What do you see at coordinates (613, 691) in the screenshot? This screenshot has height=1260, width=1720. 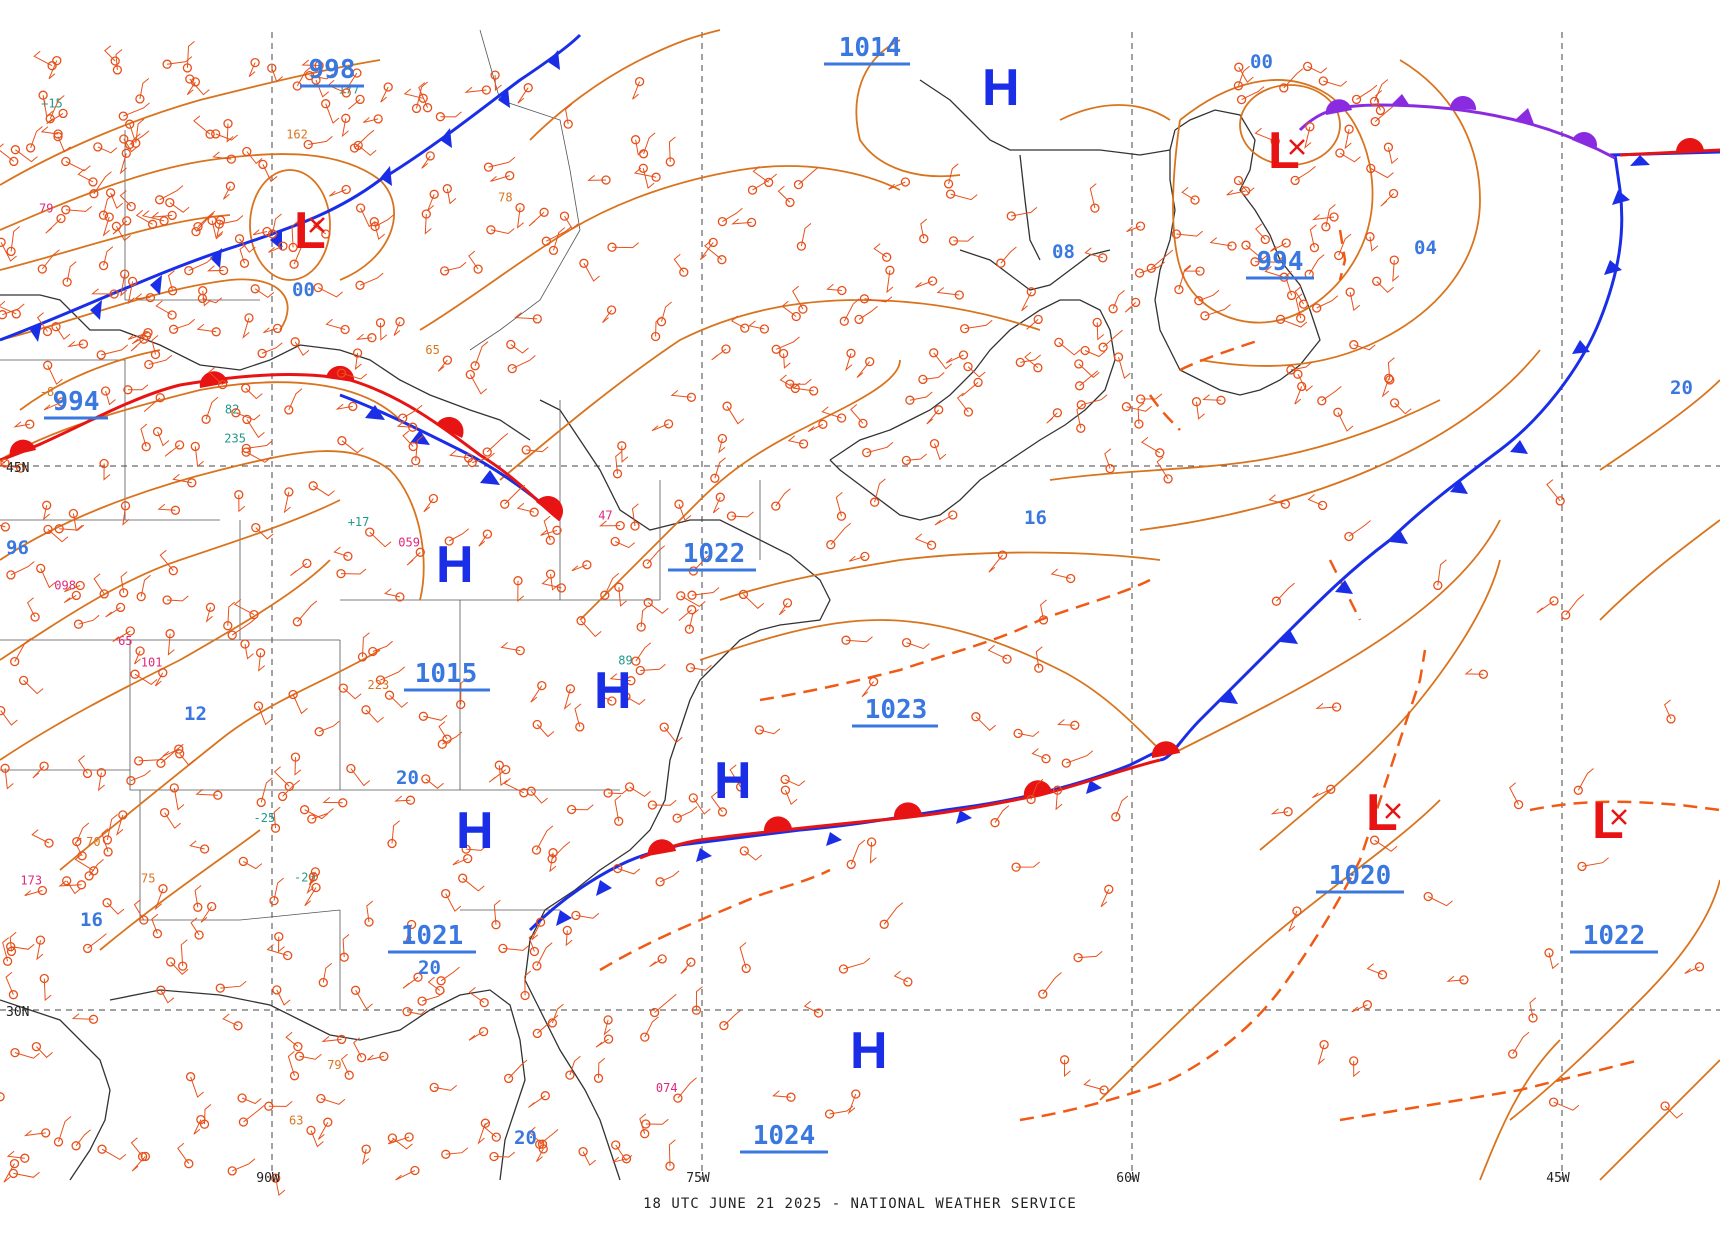 I see `high-center: H` at bounding box center [613, 691].